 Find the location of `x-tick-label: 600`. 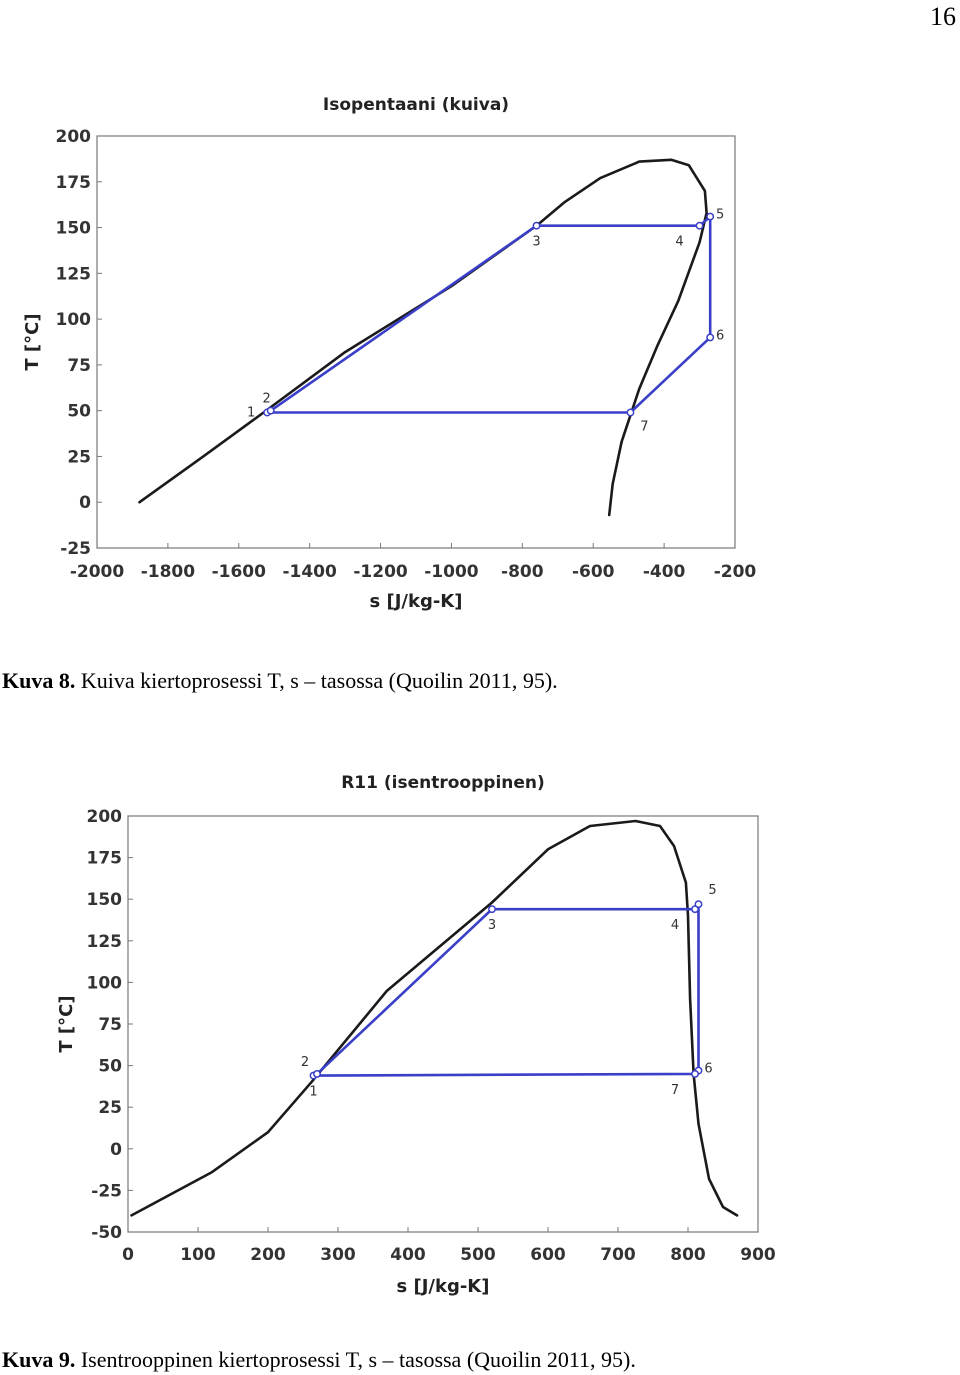

x-tick-label: 600 is located at coordinates (548, 1255).